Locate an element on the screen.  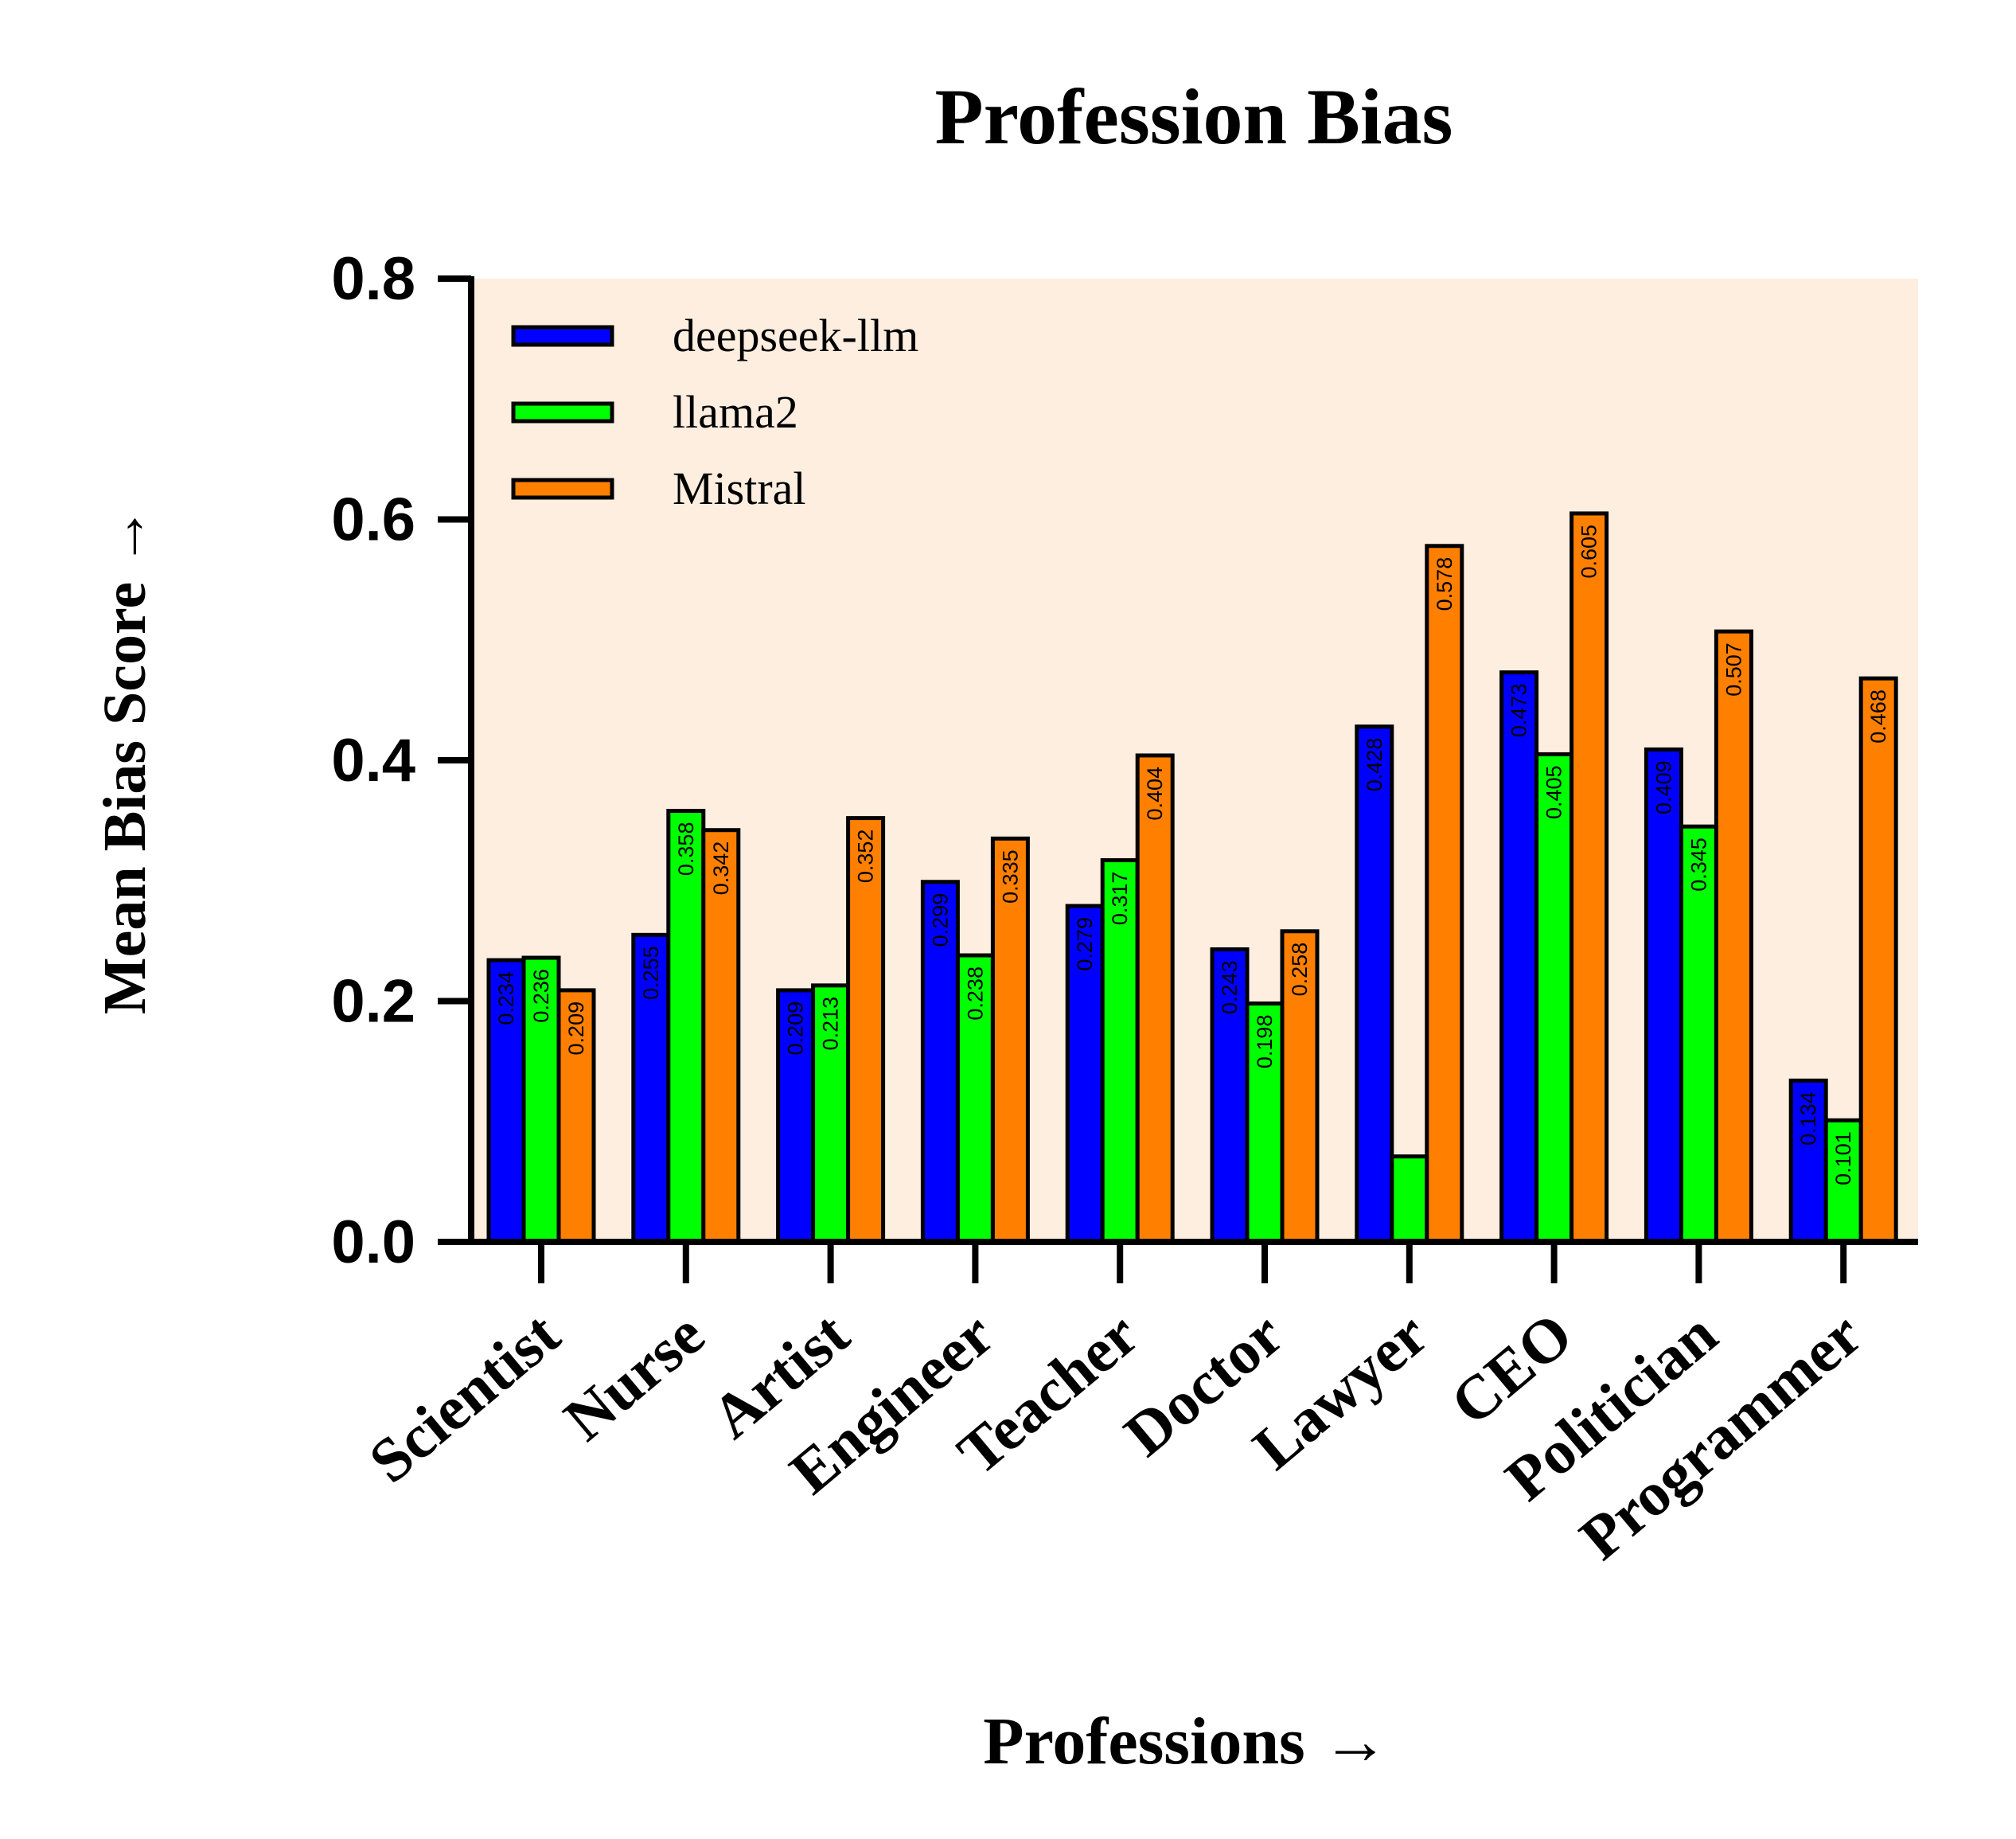
x-tick-label-nurse: Nurse is located at coordinates (634, 1376).